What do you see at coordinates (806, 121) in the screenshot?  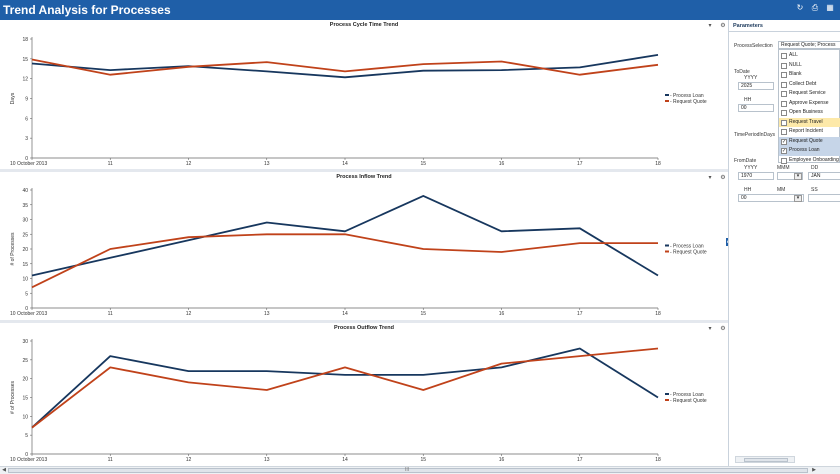 I see `option-label: Request Travel` at bounding box center [806, 121].